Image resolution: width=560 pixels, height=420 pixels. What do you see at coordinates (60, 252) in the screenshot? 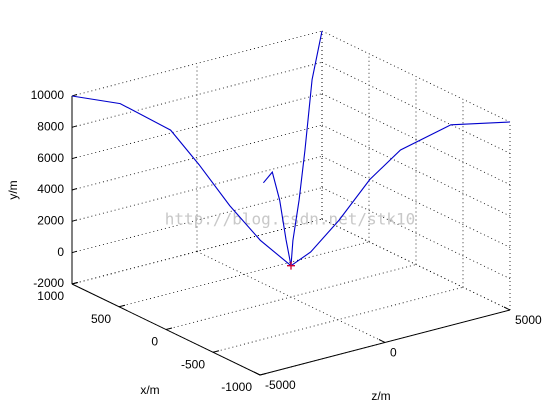
I see `y-tick-label: 0` at bounding box center [60, 252].